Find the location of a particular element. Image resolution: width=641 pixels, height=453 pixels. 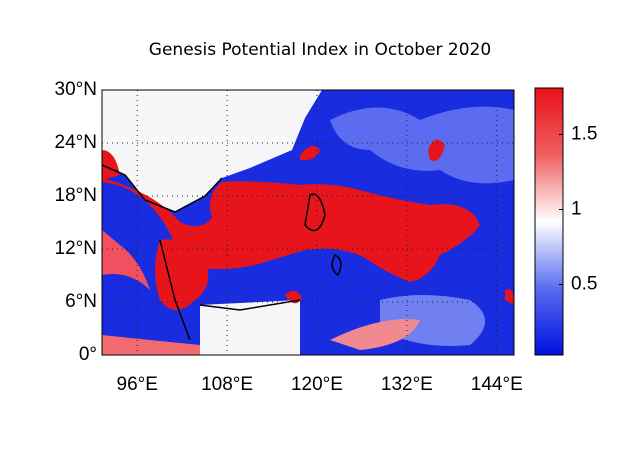

colorbar-tick-label: 1.5 is located at coordinates (584, 134).